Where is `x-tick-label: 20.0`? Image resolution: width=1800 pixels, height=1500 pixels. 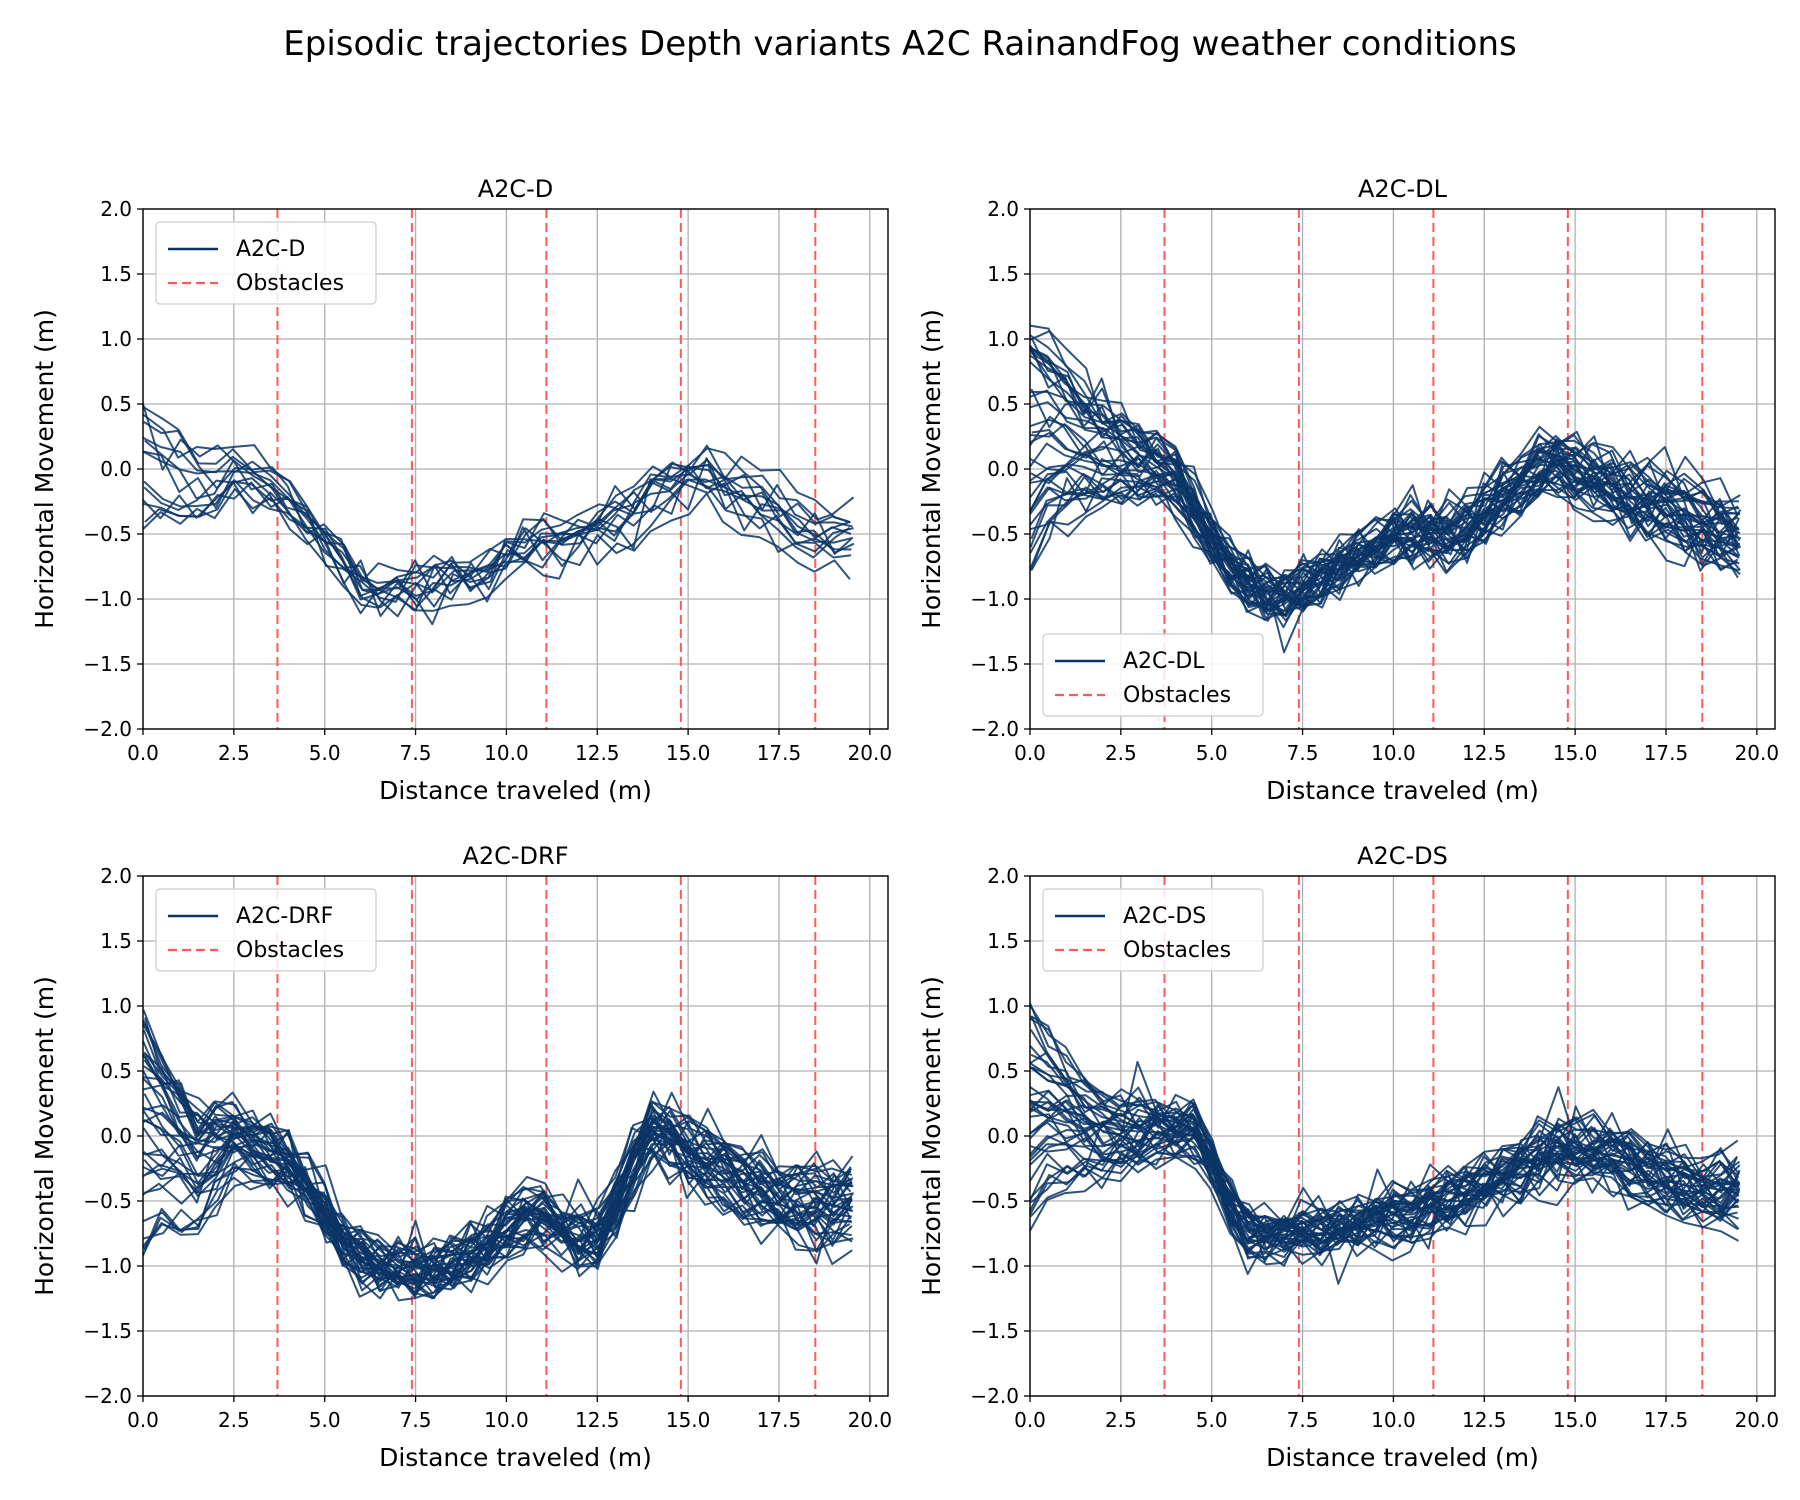 x-tick-label: 20.0 is located at coordinates (870, 1420).